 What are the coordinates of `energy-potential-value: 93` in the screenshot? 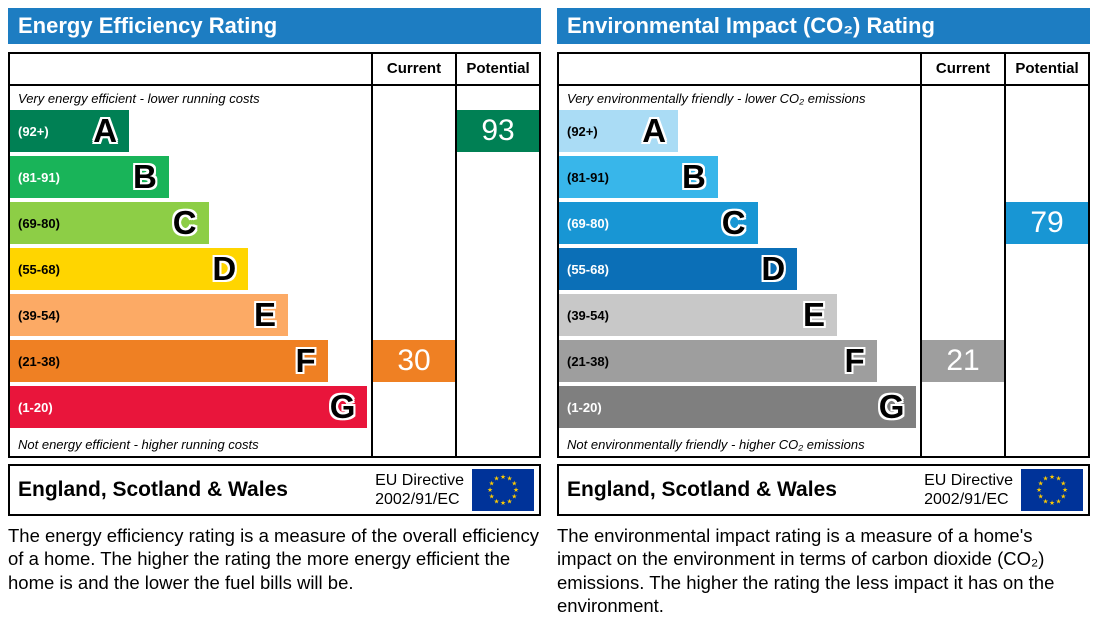 It's located at (498, 131).